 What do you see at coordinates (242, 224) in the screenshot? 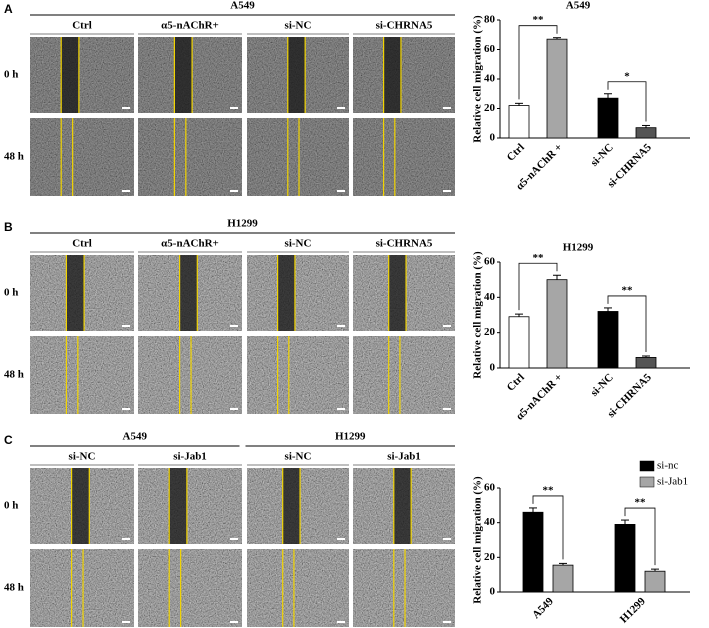
I see `panel-header: H1299` at bounding box center [242, 224].